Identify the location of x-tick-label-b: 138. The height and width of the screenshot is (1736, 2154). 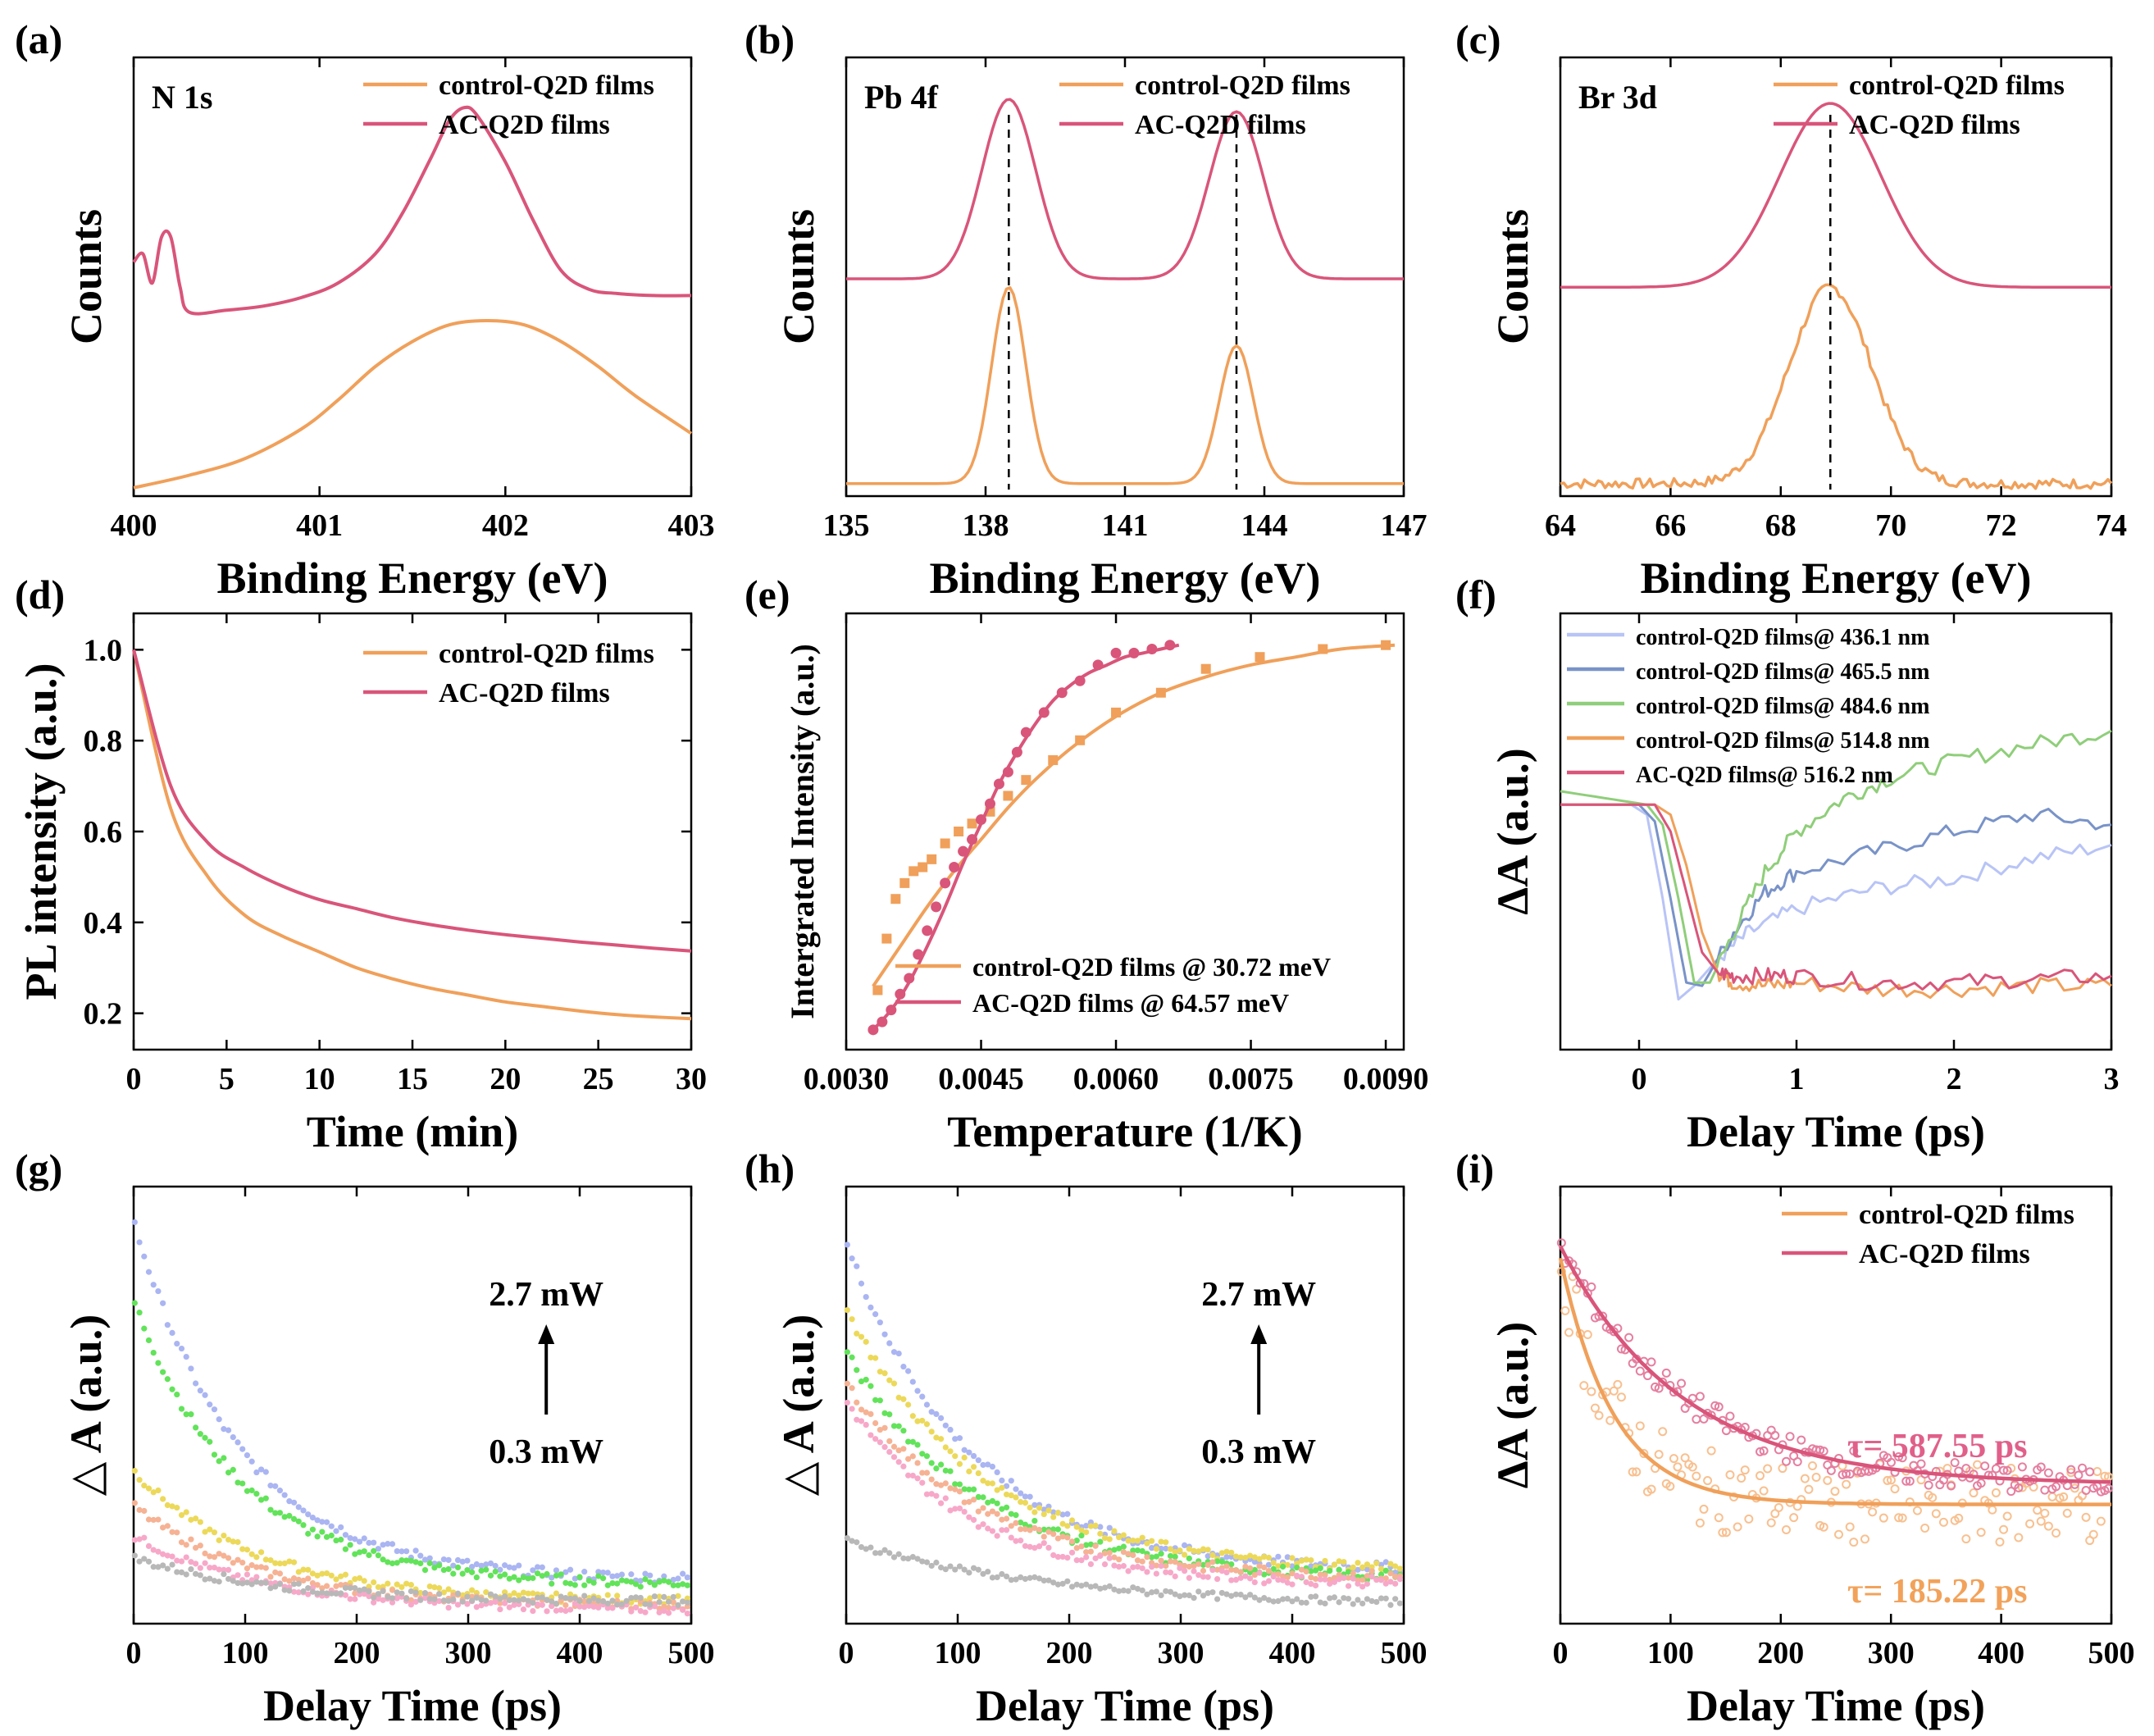
(986, 526).